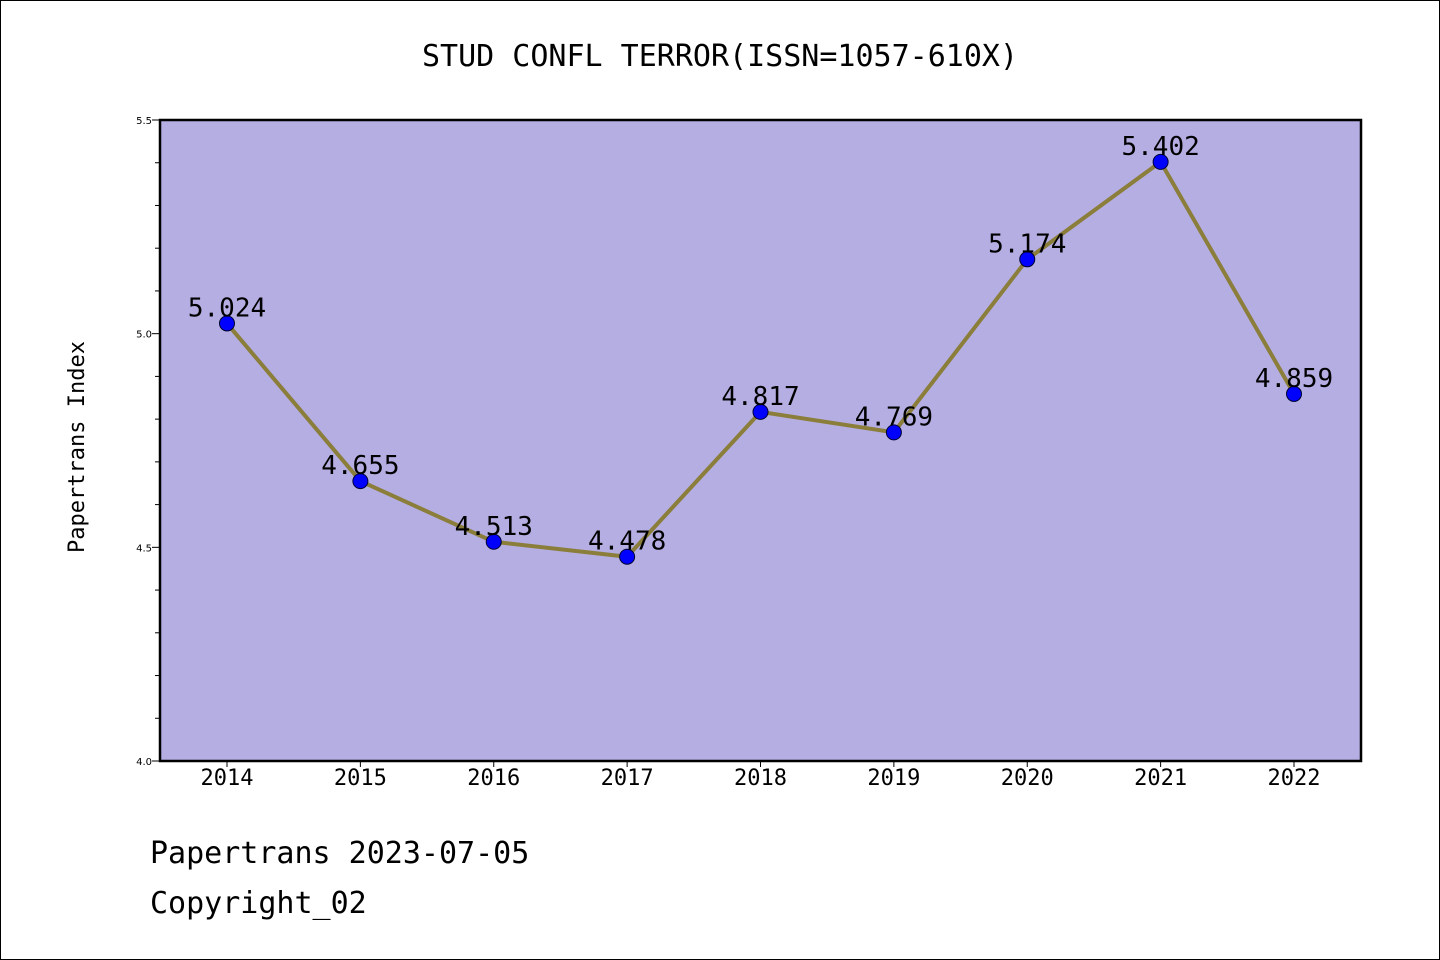 Image resolution: width=1440 pixels, height=960 pixels. Describe the element at coordinates (144, 762) in the screenshot. I see `y-tick-label: 4.0` at that location.